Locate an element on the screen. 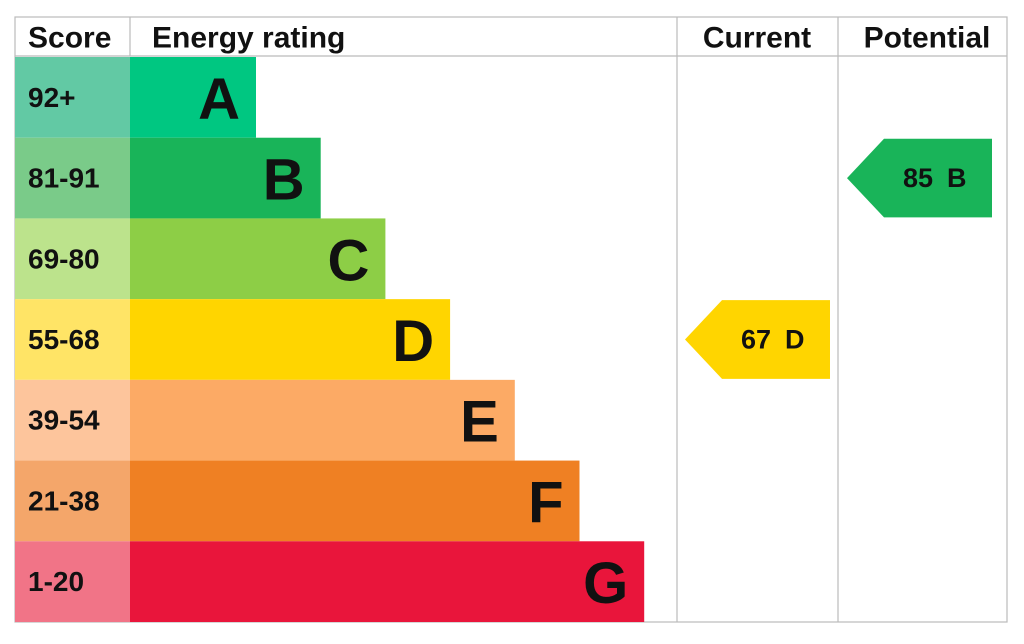  score-label: 81-91 is located at coordinates (64, 178).